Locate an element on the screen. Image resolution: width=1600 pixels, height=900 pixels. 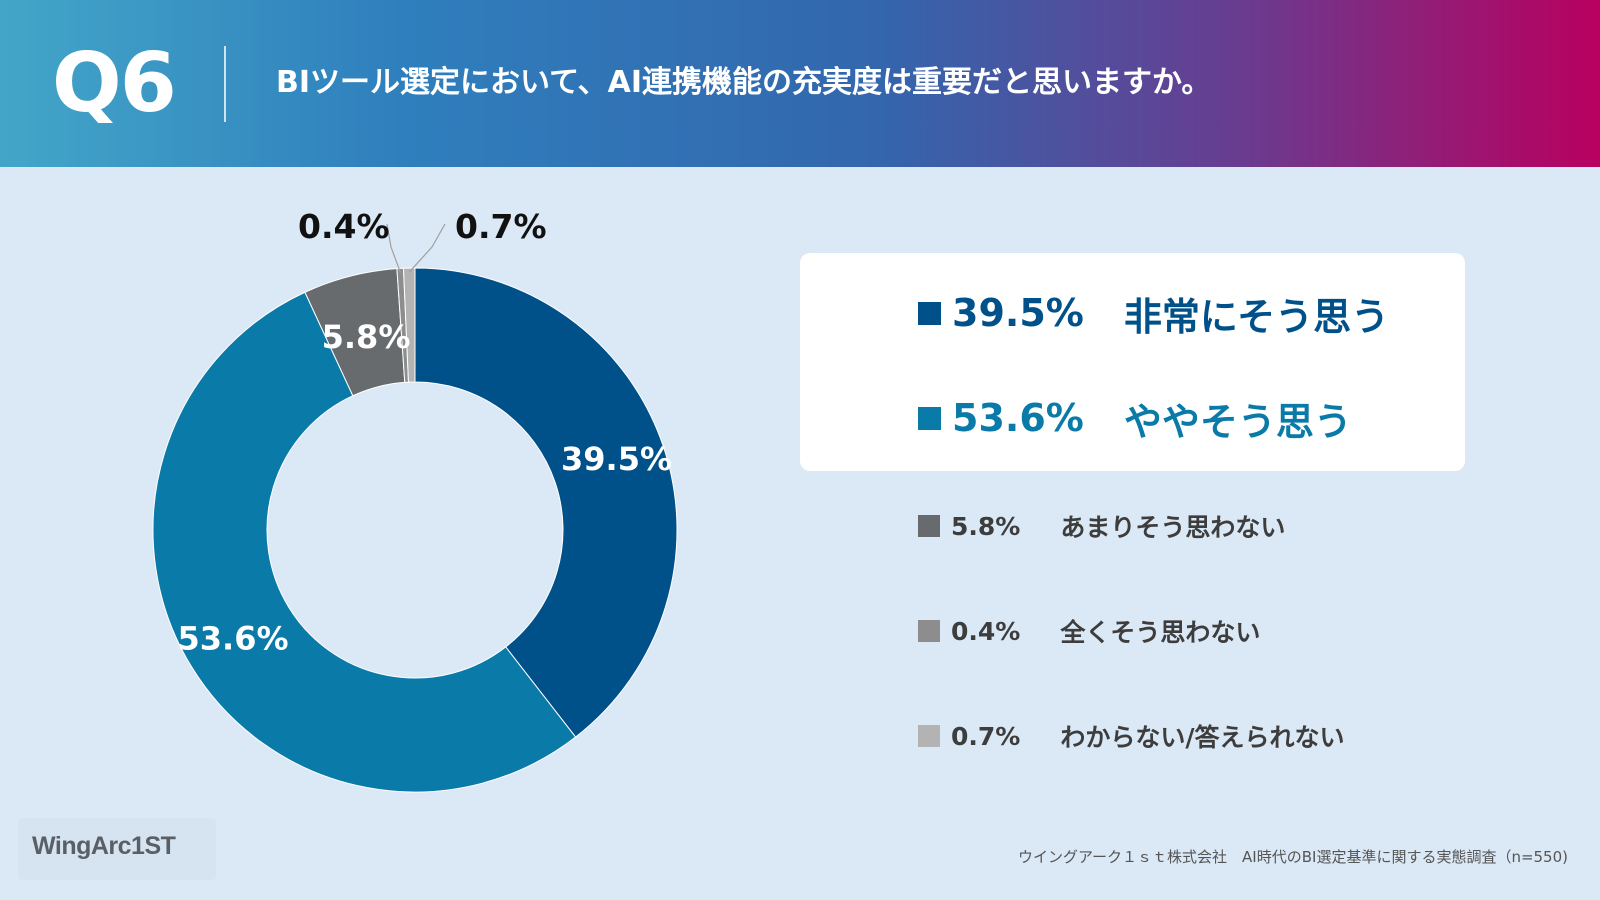
legend-item-not-very-important: 5.8% あまりそう思わない is located at coordinates (1101, 526).